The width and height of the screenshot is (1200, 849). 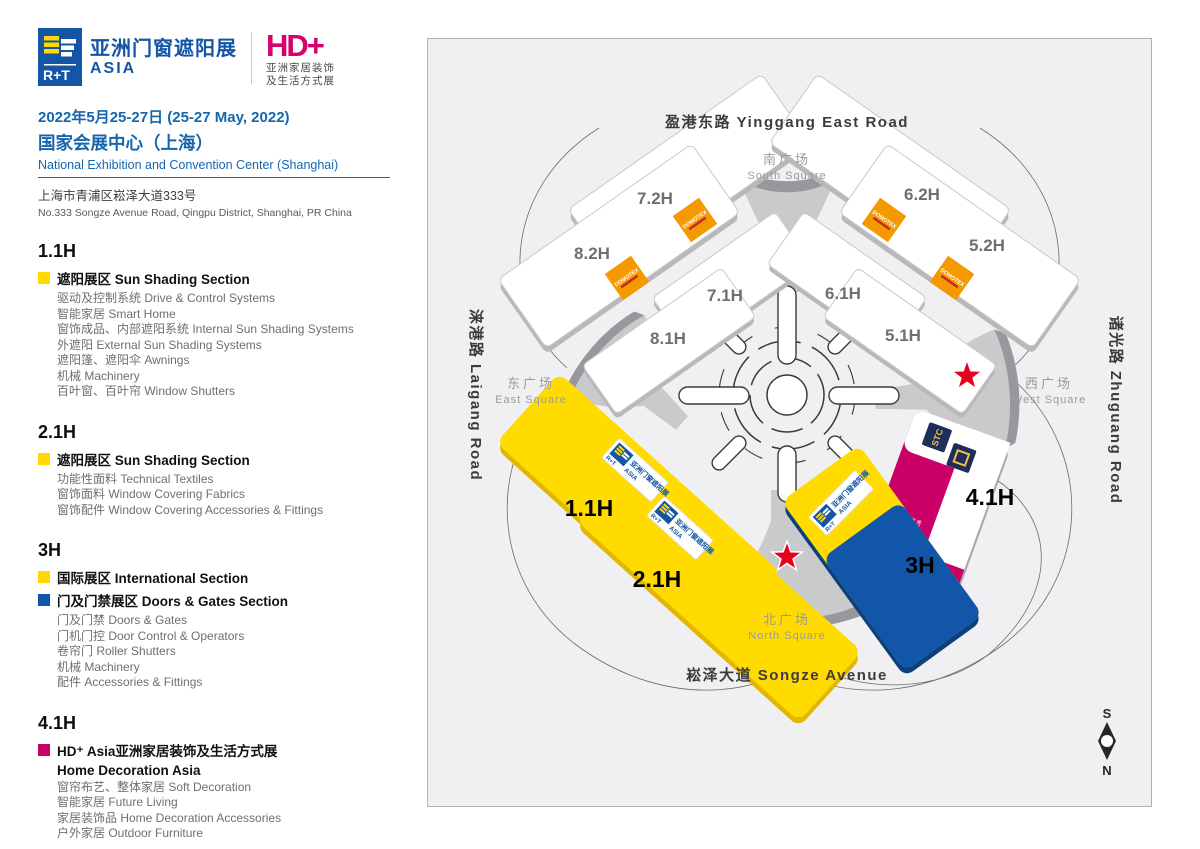 What do you see at coordinates (116, 313) in the screenshot?
I see `legend-item: 智能家居 Smart Home` at bounding box center [116, 313].